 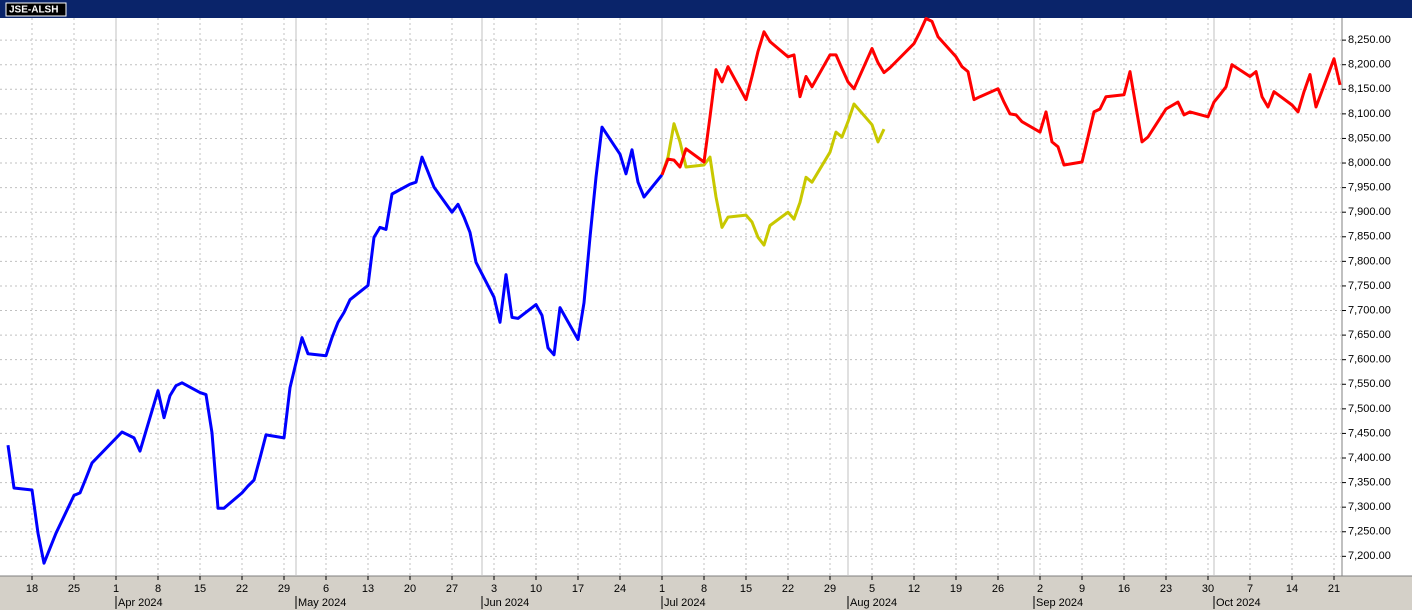 What do you see at coordinates (914, 589) in the screenshot?
I see `x-tick-label: 12` at bounding box center [914, 589].